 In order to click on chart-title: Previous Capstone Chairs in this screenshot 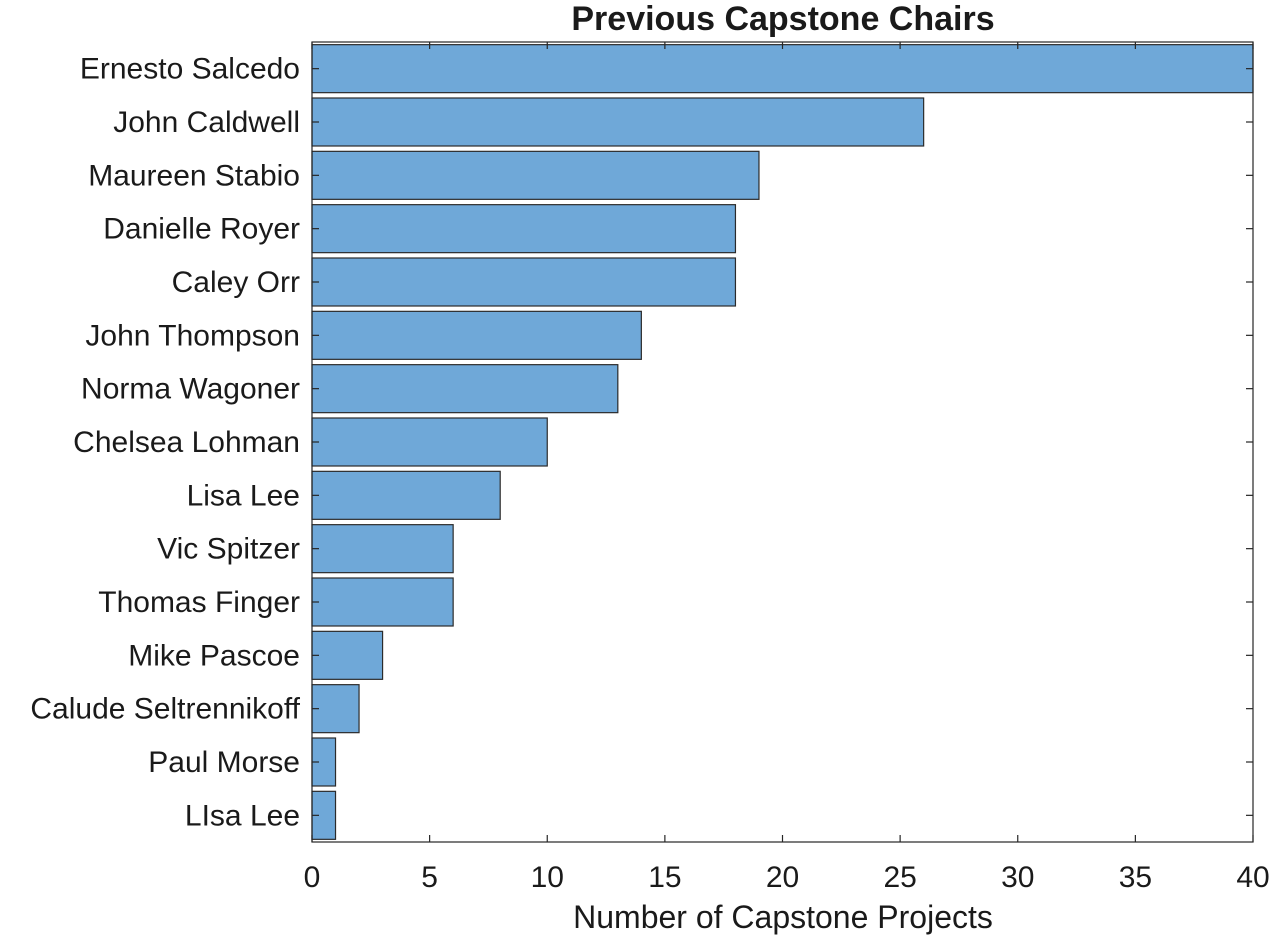, I will do `click(782, 19)`.